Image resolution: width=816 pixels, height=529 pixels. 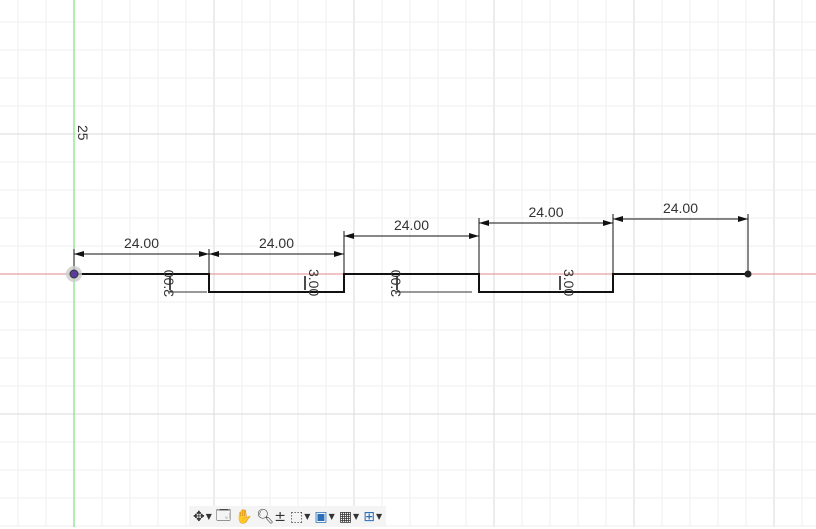 I want to click on viewports-icon: ⊞, so click(x=369, y=516).